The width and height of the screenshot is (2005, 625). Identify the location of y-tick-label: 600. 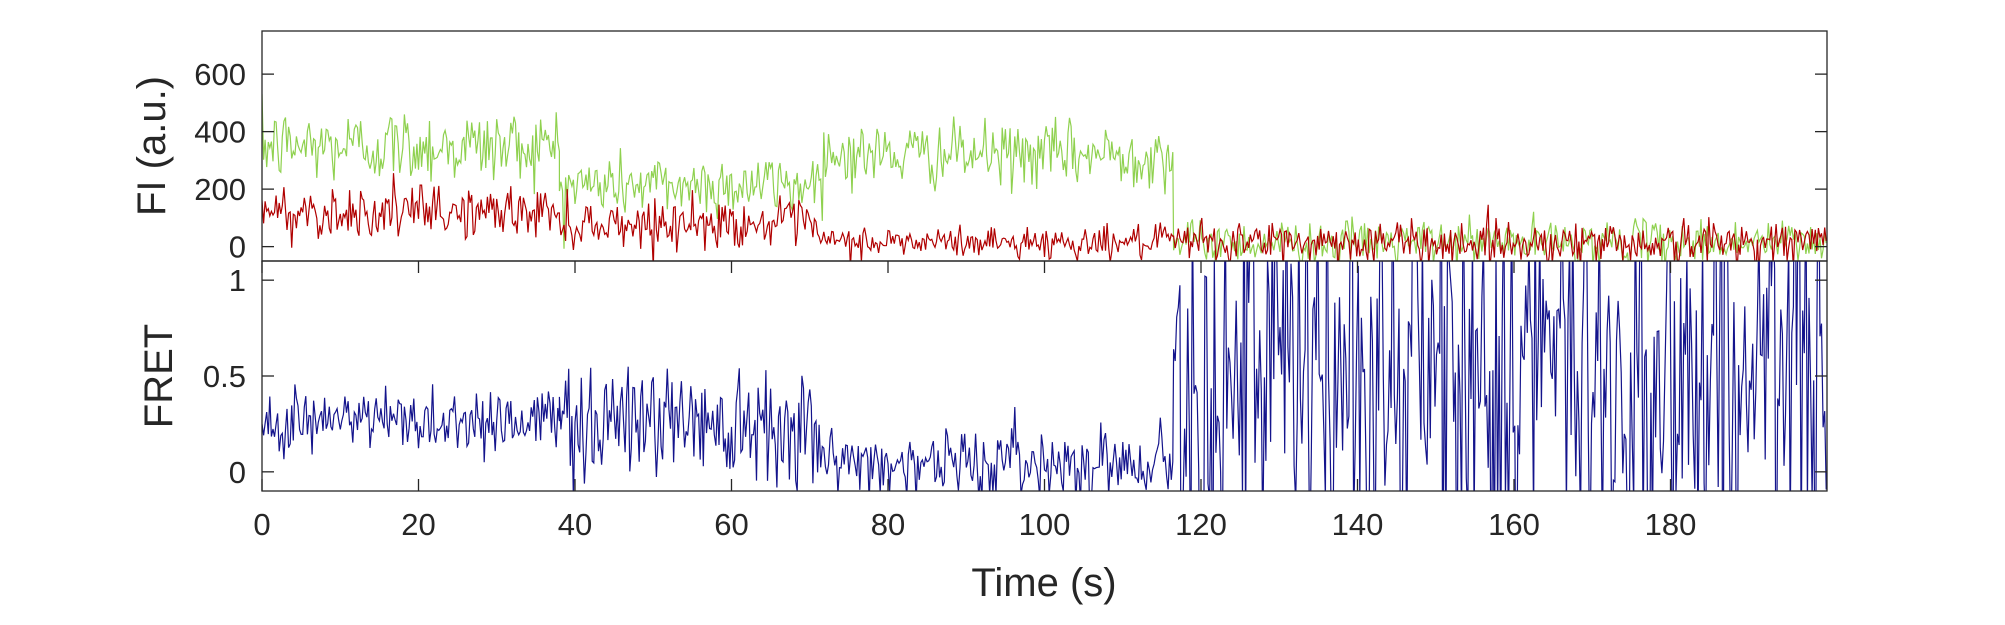
(220, 74).